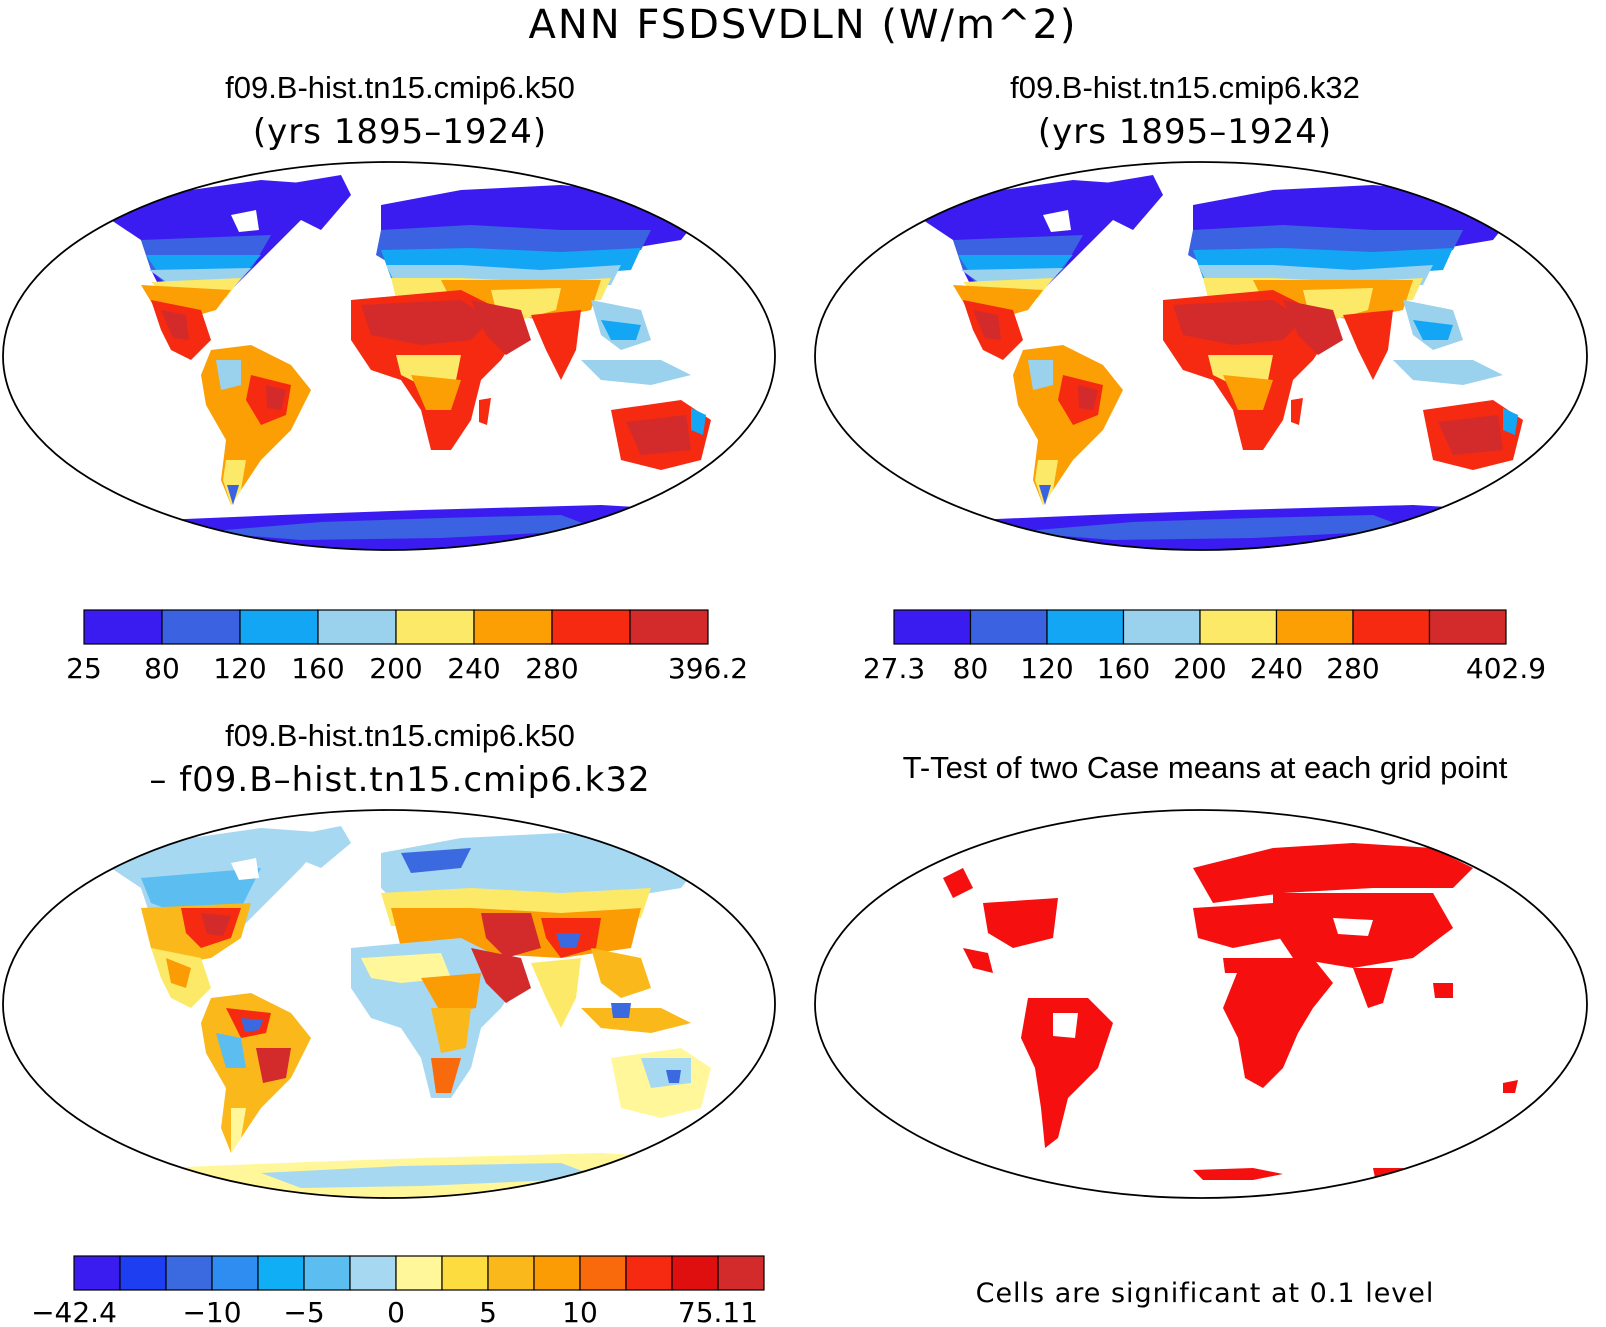 The image size is (1606, 1327). What do you see at coordinates (580, 1311) in the screenshot?
I see `colorbar-tick-label: 10` at bounding box center [580, 1311].